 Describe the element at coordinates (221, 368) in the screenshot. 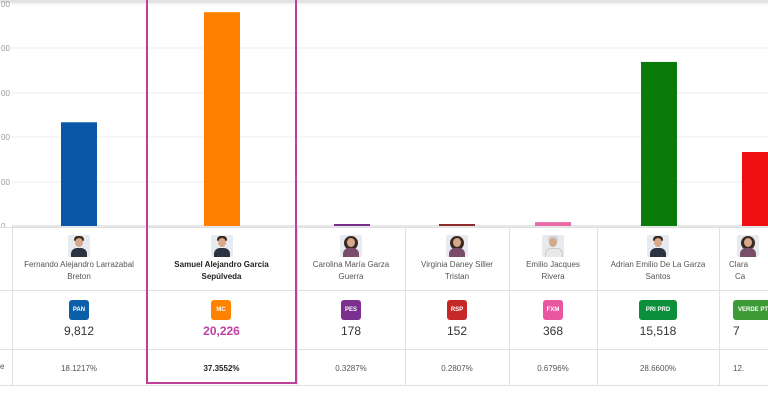

I see `vote-percent: 37.3552%` at that location.